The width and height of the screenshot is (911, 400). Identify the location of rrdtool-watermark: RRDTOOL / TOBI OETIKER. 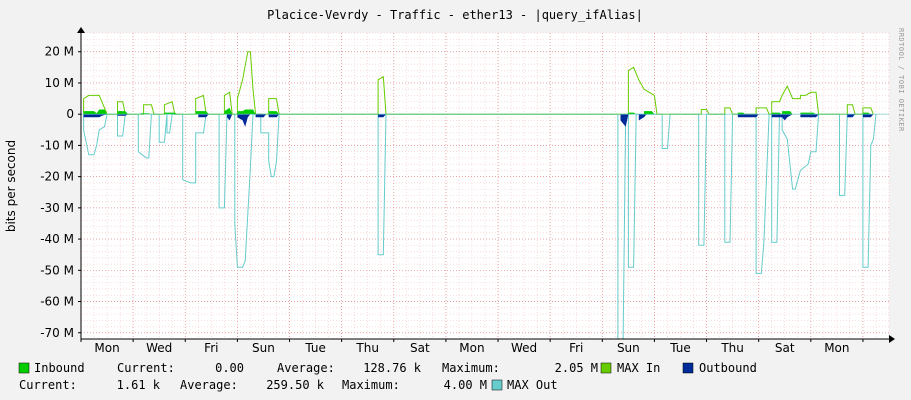
(901, 80).